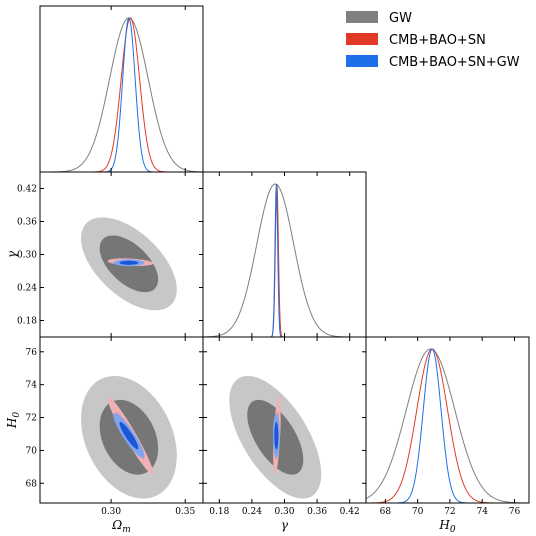  What do you see at coordinates (350, 512) in the screenshot?
I see `x-tick-label: 0.42` at bounding box center [350, 512].